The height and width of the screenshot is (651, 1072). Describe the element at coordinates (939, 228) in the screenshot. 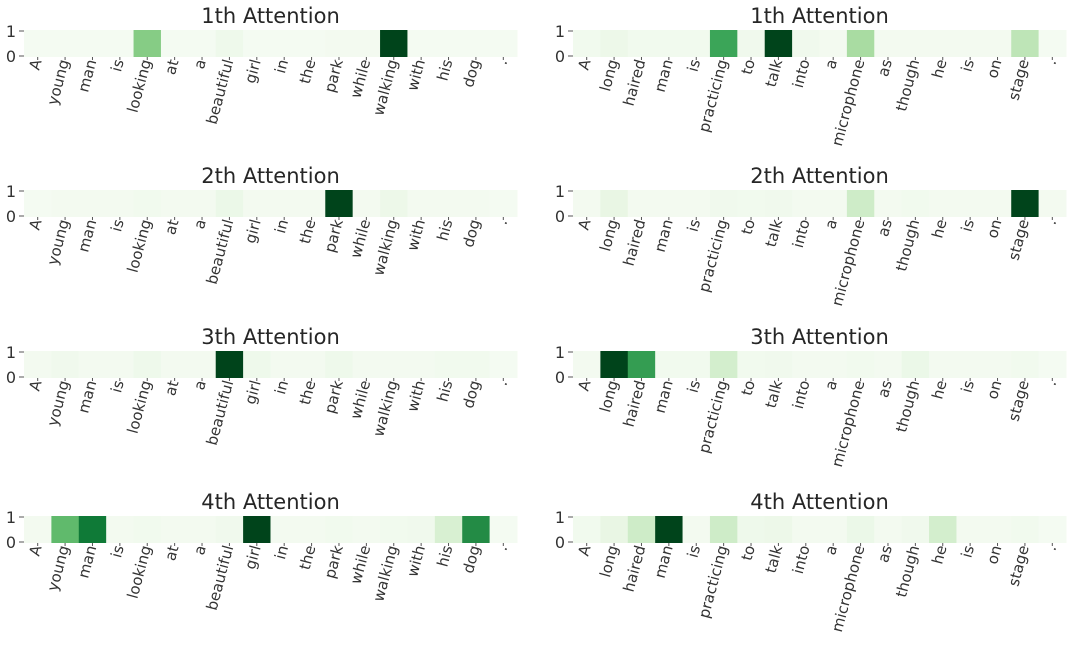

I see `x-tick-label: he` at that location.